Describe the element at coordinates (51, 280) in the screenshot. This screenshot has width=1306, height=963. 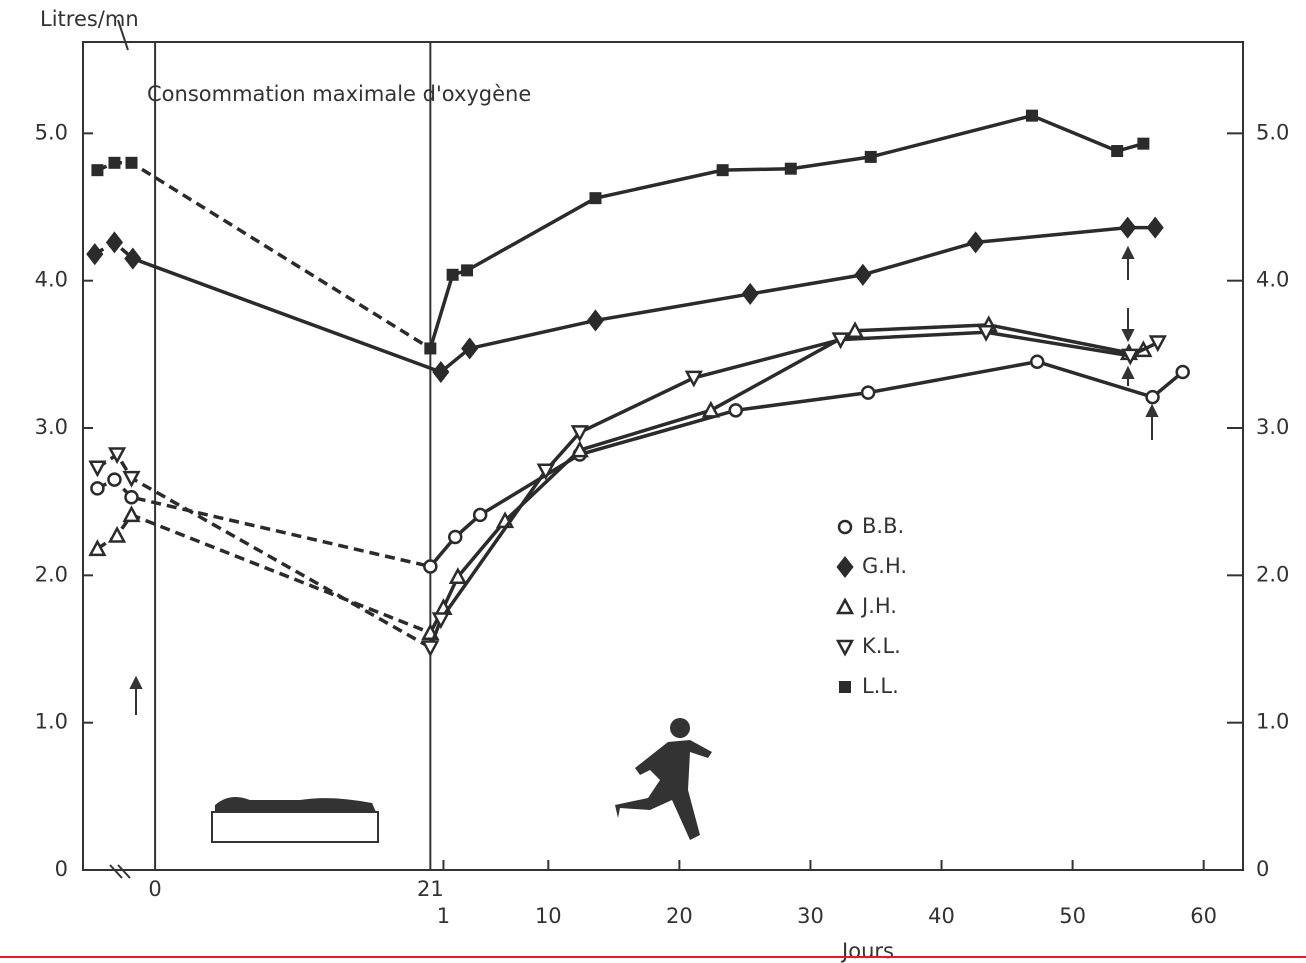
I see `y-tick-label: 4.0` at that location.